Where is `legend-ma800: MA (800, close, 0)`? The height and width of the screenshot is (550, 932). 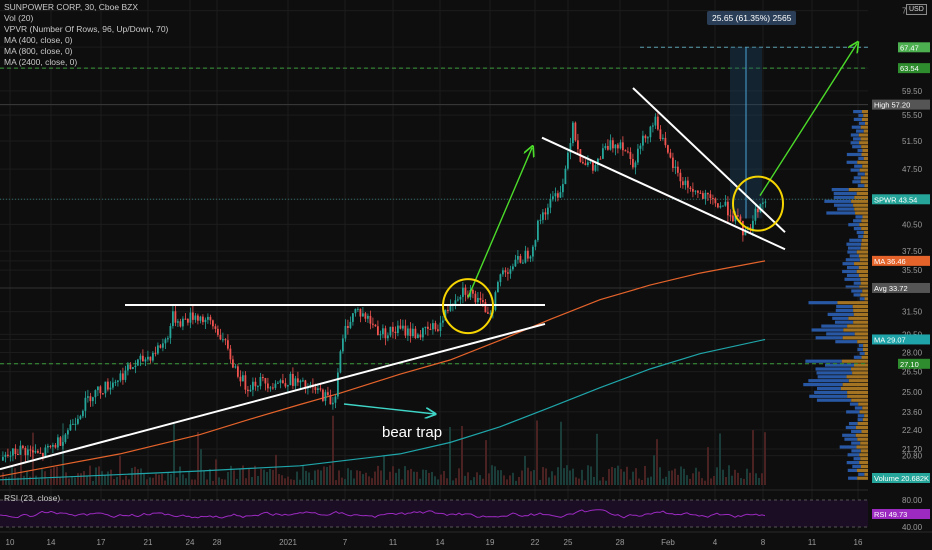
legend-ma800: MA (800, close, 0) is located at coordinates (38, 51).